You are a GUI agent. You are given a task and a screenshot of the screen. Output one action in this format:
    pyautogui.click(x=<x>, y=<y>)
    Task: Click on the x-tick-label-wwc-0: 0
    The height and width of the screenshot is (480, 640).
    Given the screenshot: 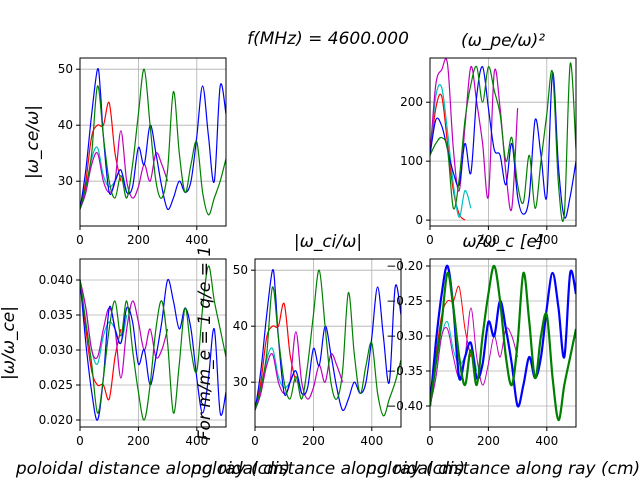 What is the action you would take?
    pyautogui.click(x=430, y=441)
    